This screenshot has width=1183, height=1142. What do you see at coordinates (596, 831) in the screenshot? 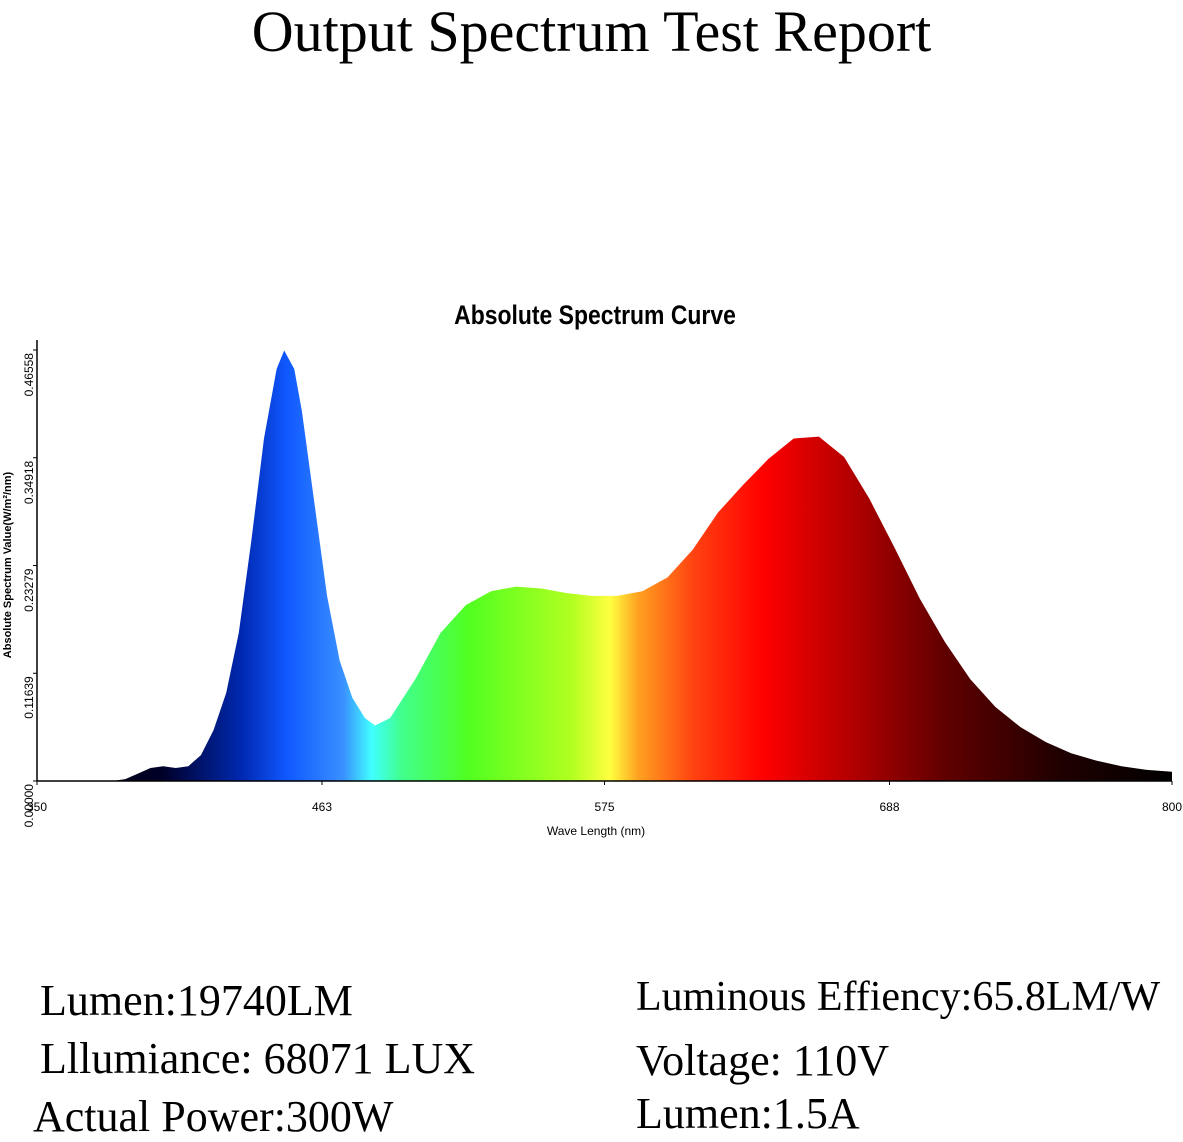
I see `x-axis-label: Wave Length (nm)` at bounding box center [596, 831].